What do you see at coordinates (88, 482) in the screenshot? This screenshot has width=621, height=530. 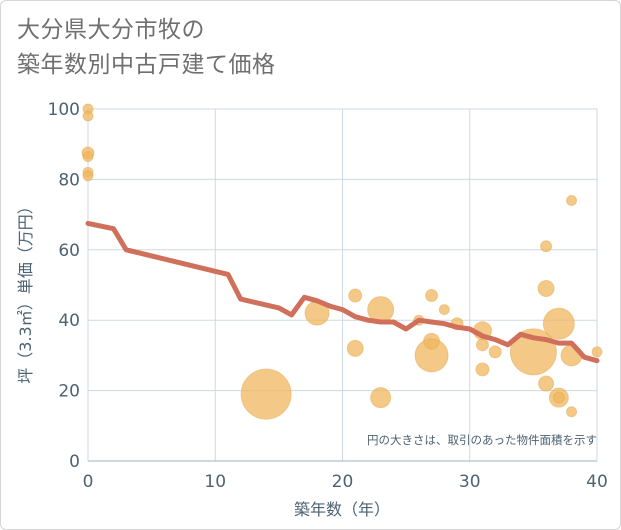 I see `x-tick-label: 0` at bounding box center [88, 482].